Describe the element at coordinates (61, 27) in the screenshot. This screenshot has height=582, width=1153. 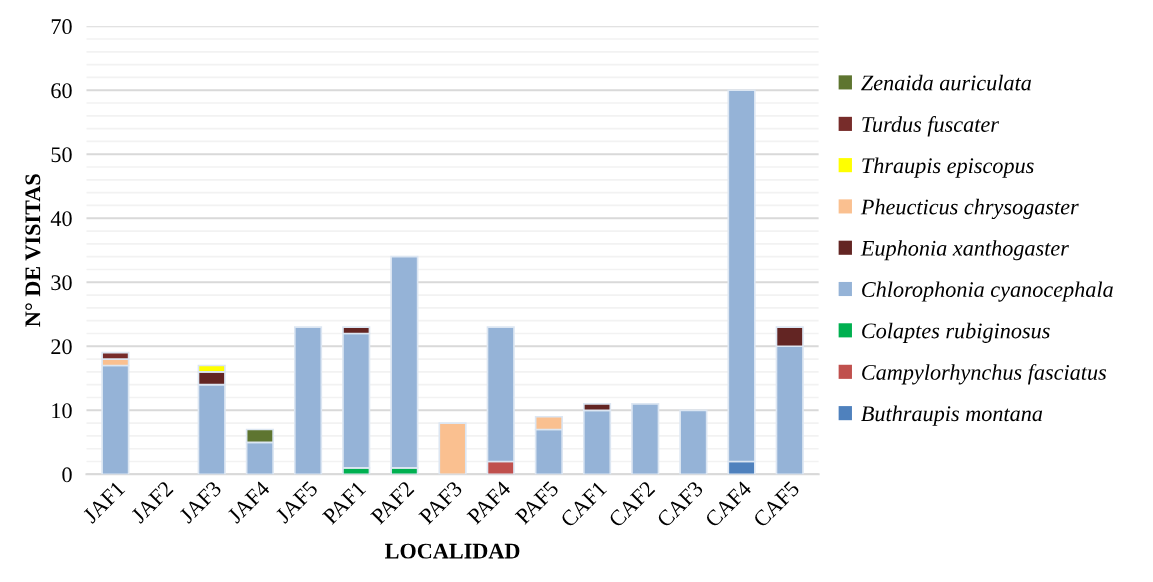
I see `y-tick-label: 70` at that location.